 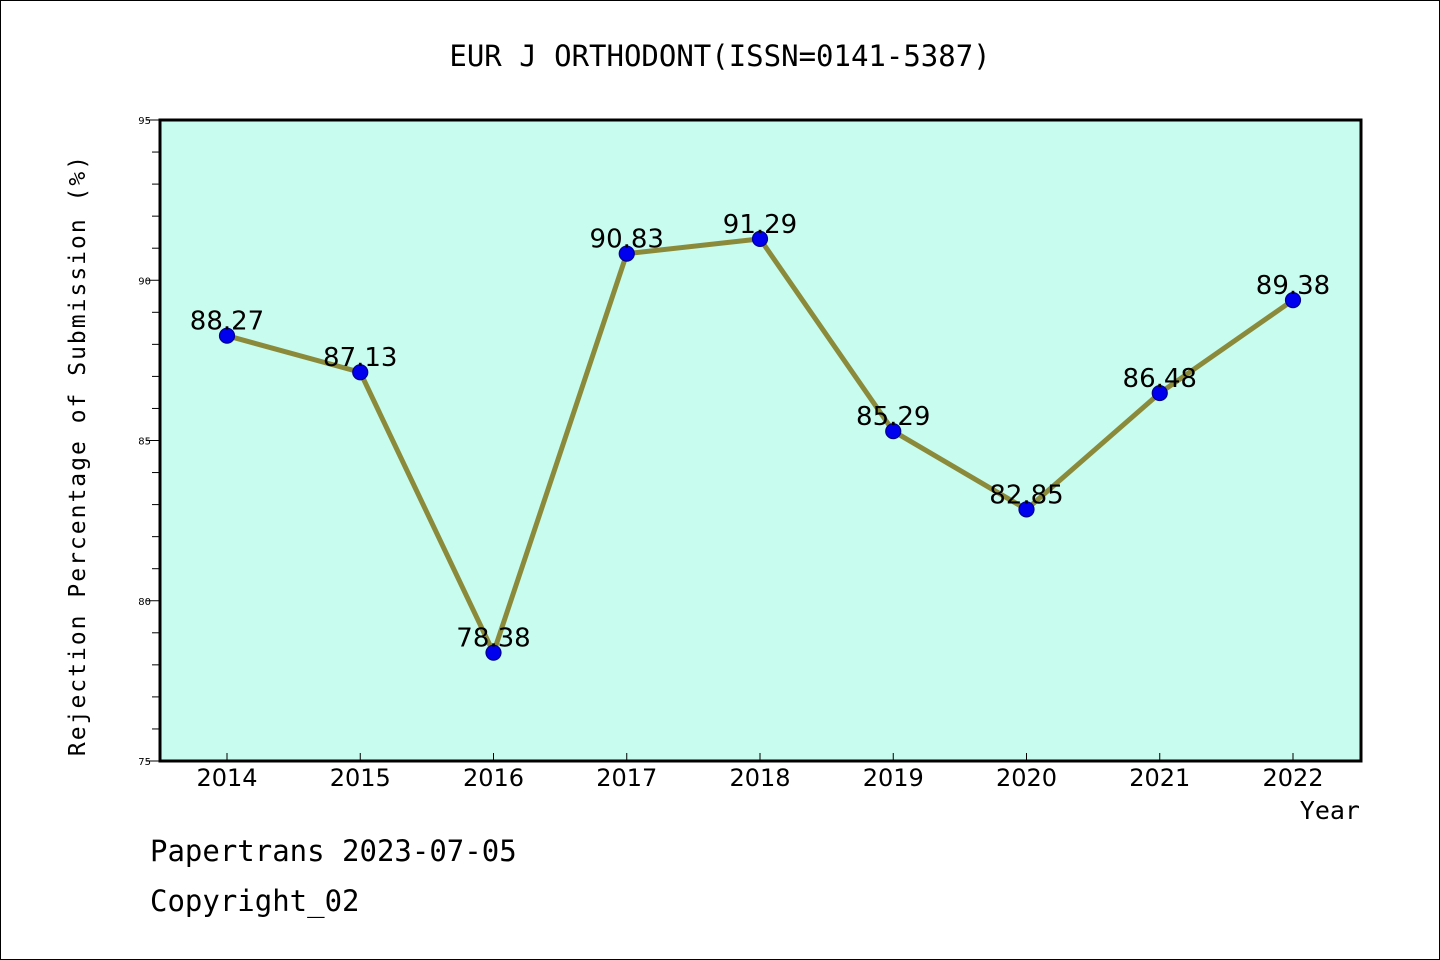 What do you see at coordinates (333, 851) in the screenshot?
I see `footer-source: Papertrans 2023-07-05` at bounding box center [333, 851].